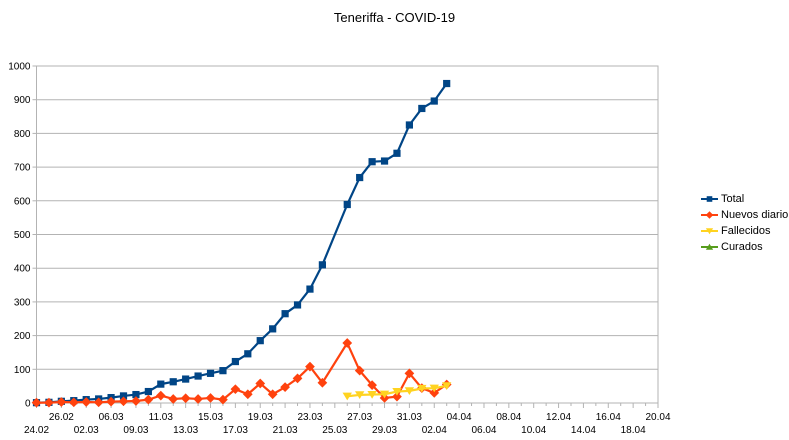 The image size is (789, 440). I want to click on x-tick-label: 06.03, so click(111, 417).